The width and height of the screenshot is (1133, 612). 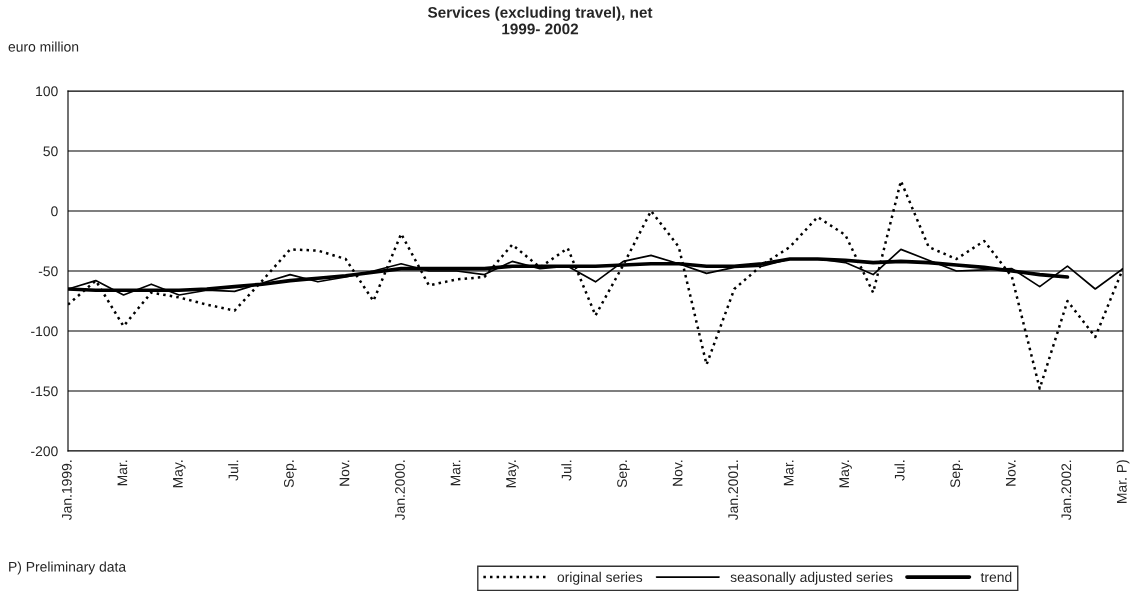 What do you see at coordinates (50, 151) in the screenshot?
I see `y-tick-label: 50` at bounding box center [50, 151].